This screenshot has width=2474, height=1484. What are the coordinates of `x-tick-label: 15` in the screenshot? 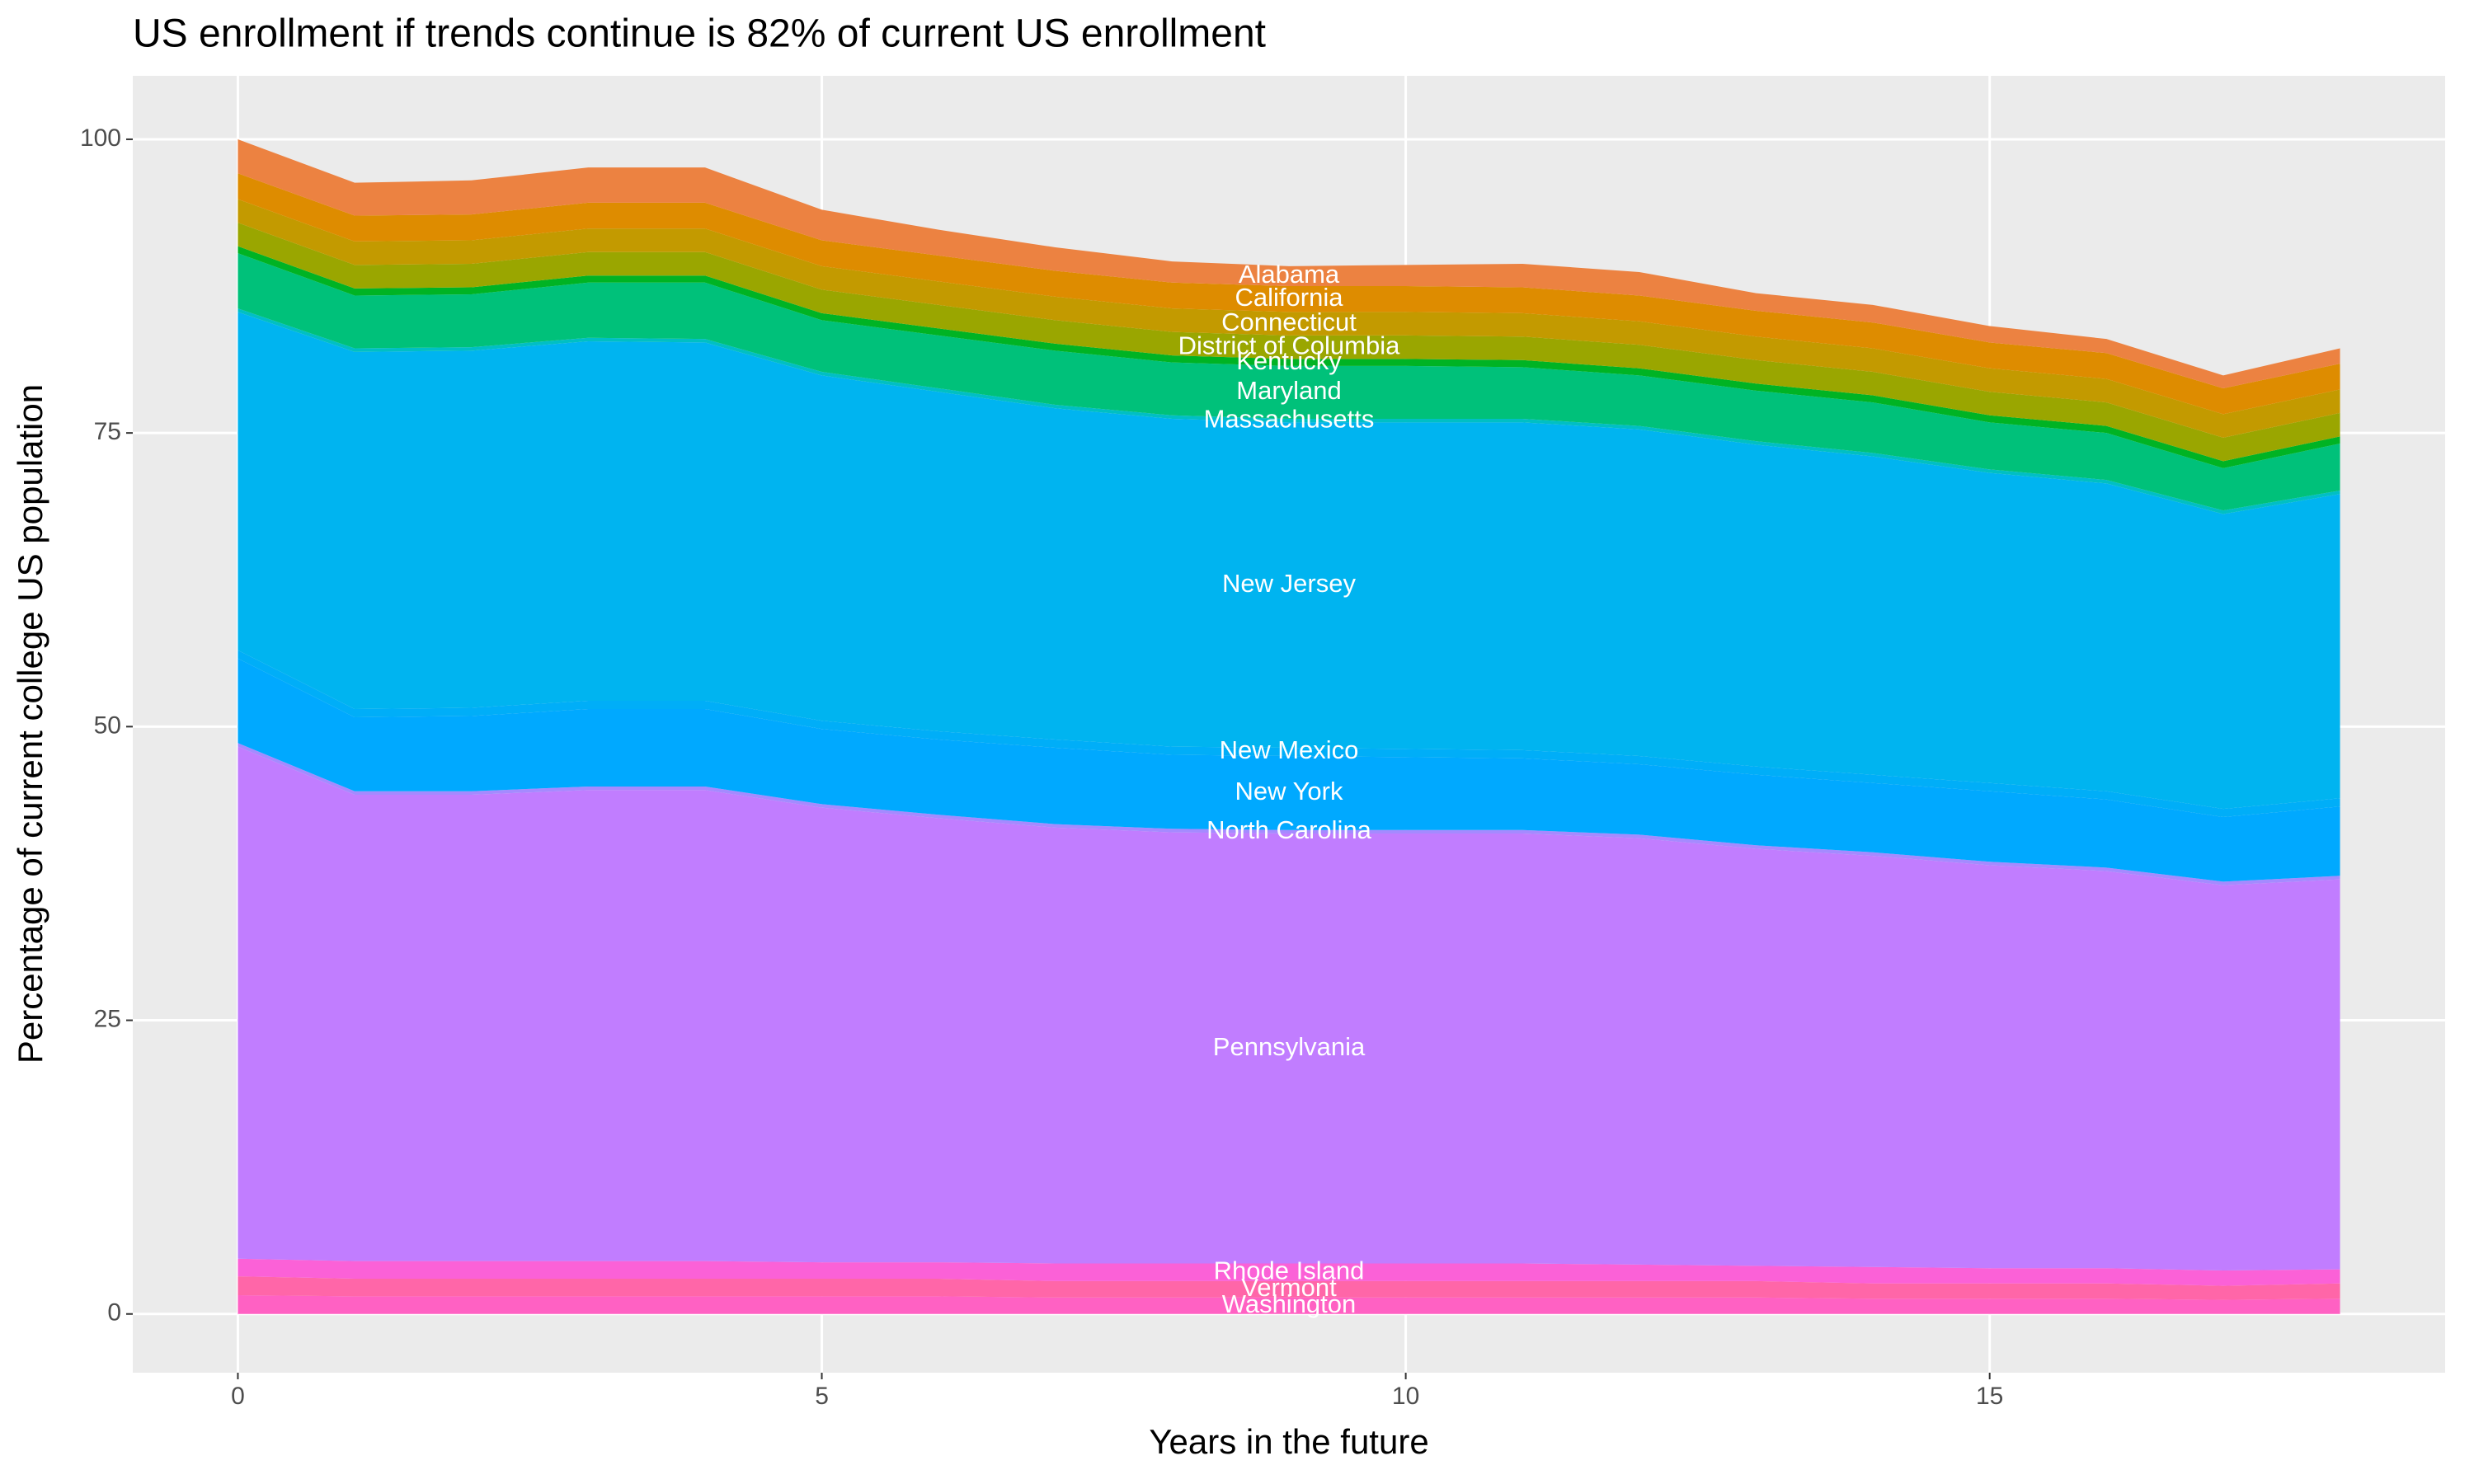 It's located at (1989, 1396).